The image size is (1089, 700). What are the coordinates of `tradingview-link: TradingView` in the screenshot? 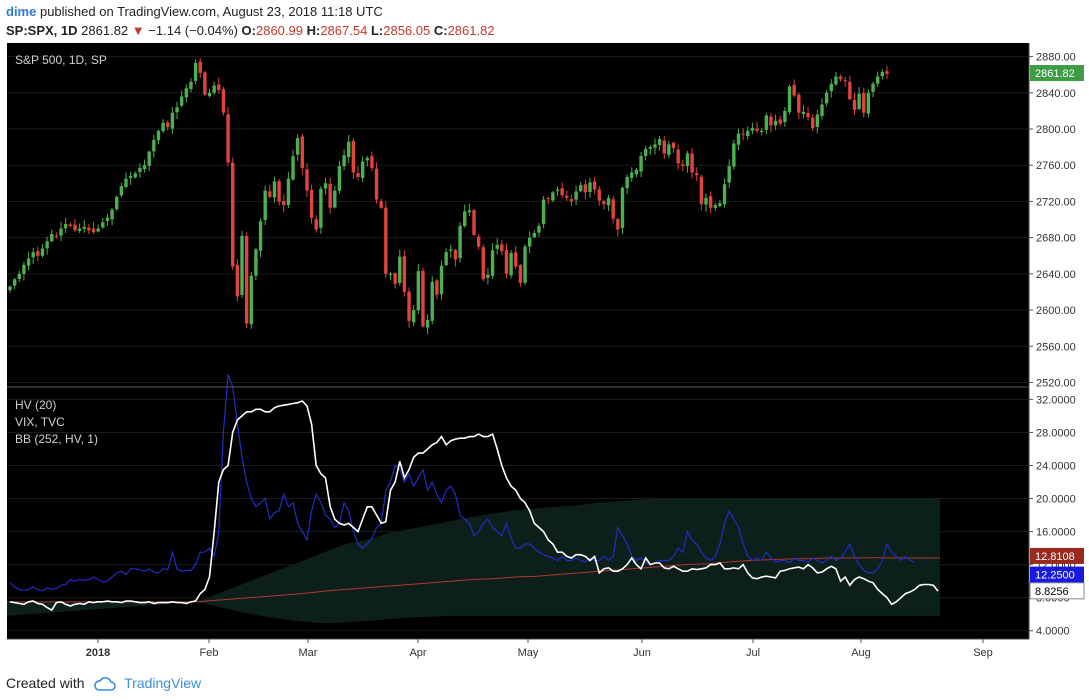 It's located at (163, 683).